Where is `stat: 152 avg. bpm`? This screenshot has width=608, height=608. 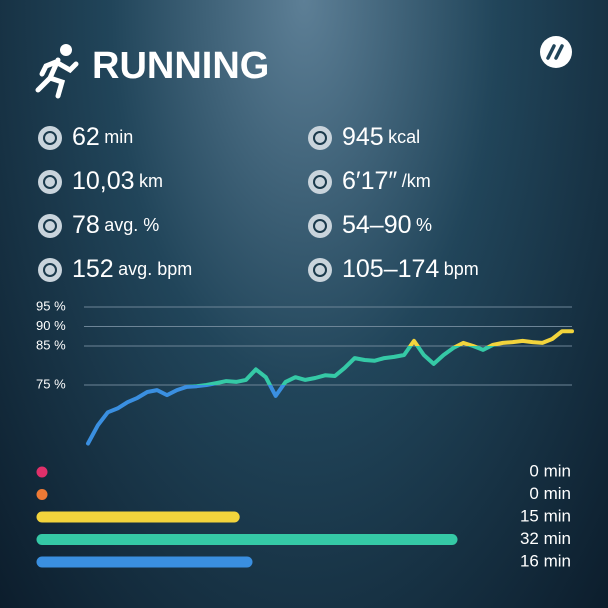 stat: 152 avg. bpm is located at coordinates (132, 269).